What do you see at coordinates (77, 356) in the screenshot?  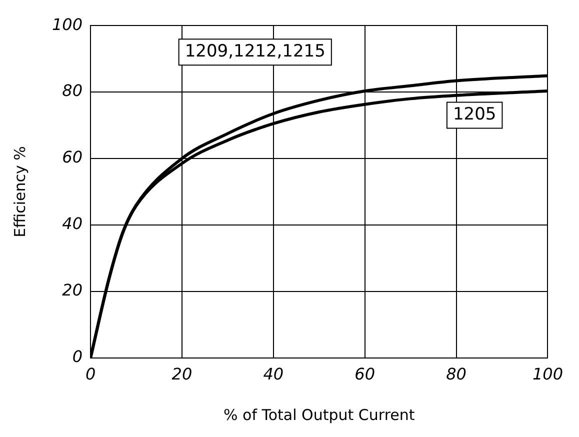 I see `y-tick-label: 0` at bounding box center [77, 356].